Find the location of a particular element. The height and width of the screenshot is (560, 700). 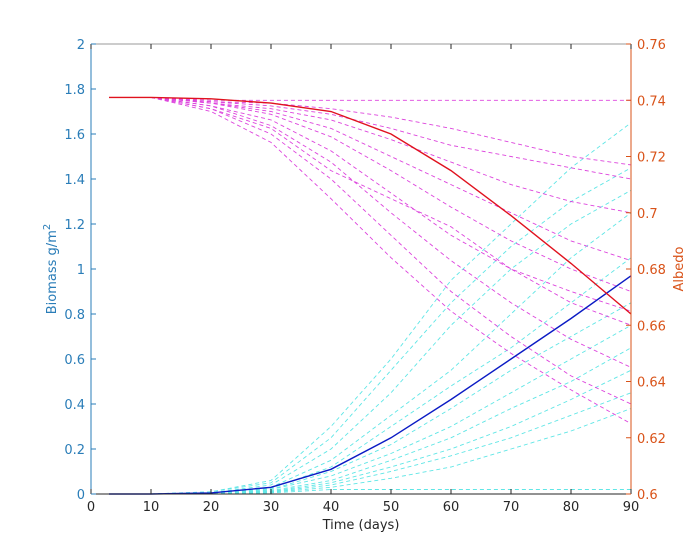

x-tick-label: 50 is located at coordinates (391, 507).